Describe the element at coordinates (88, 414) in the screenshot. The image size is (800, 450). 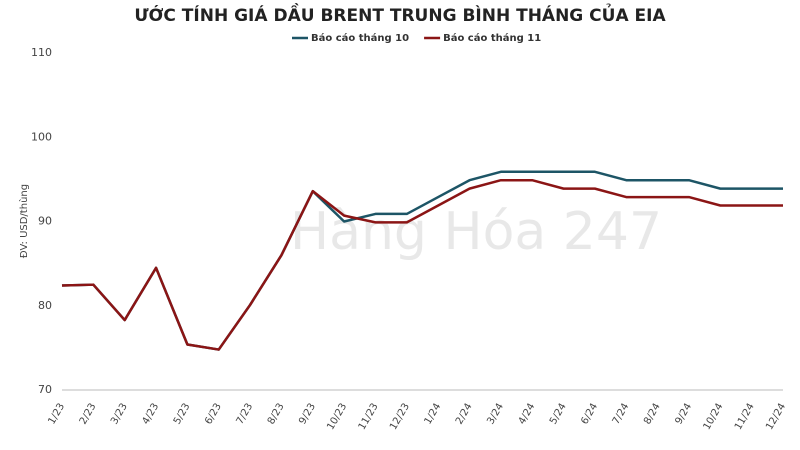
I see `x-tick-label: 2/23` at that location.